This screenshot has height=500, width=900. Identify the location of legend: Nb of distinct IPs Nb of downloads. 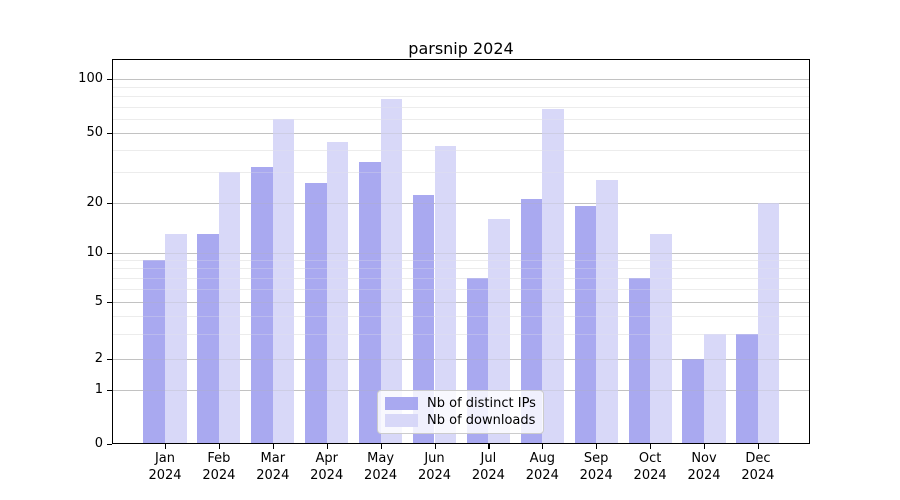
(460, 412).